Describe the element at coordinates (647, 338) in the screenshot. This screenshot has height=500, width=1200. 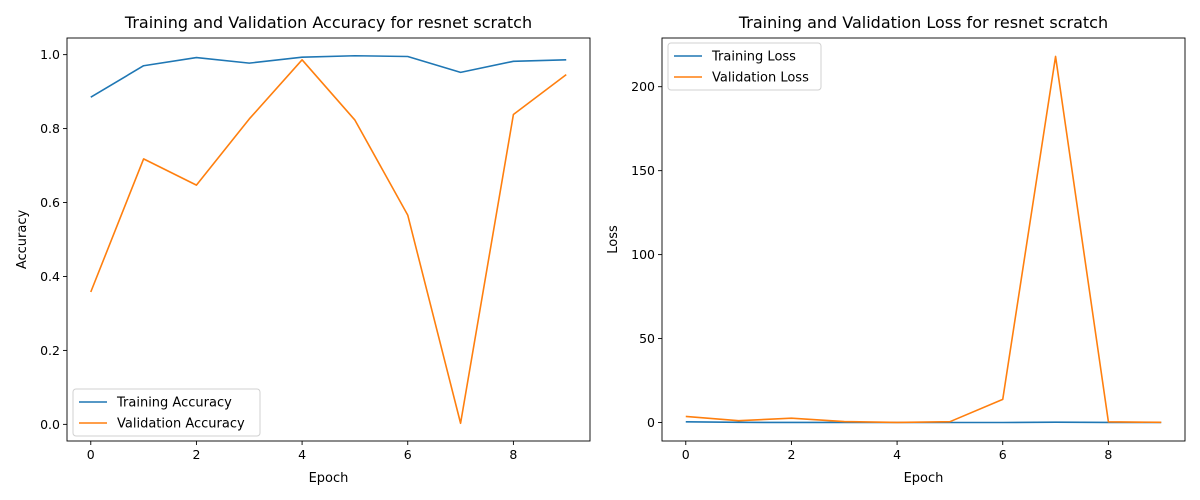
I see `y-tick-label: 50` at that location.